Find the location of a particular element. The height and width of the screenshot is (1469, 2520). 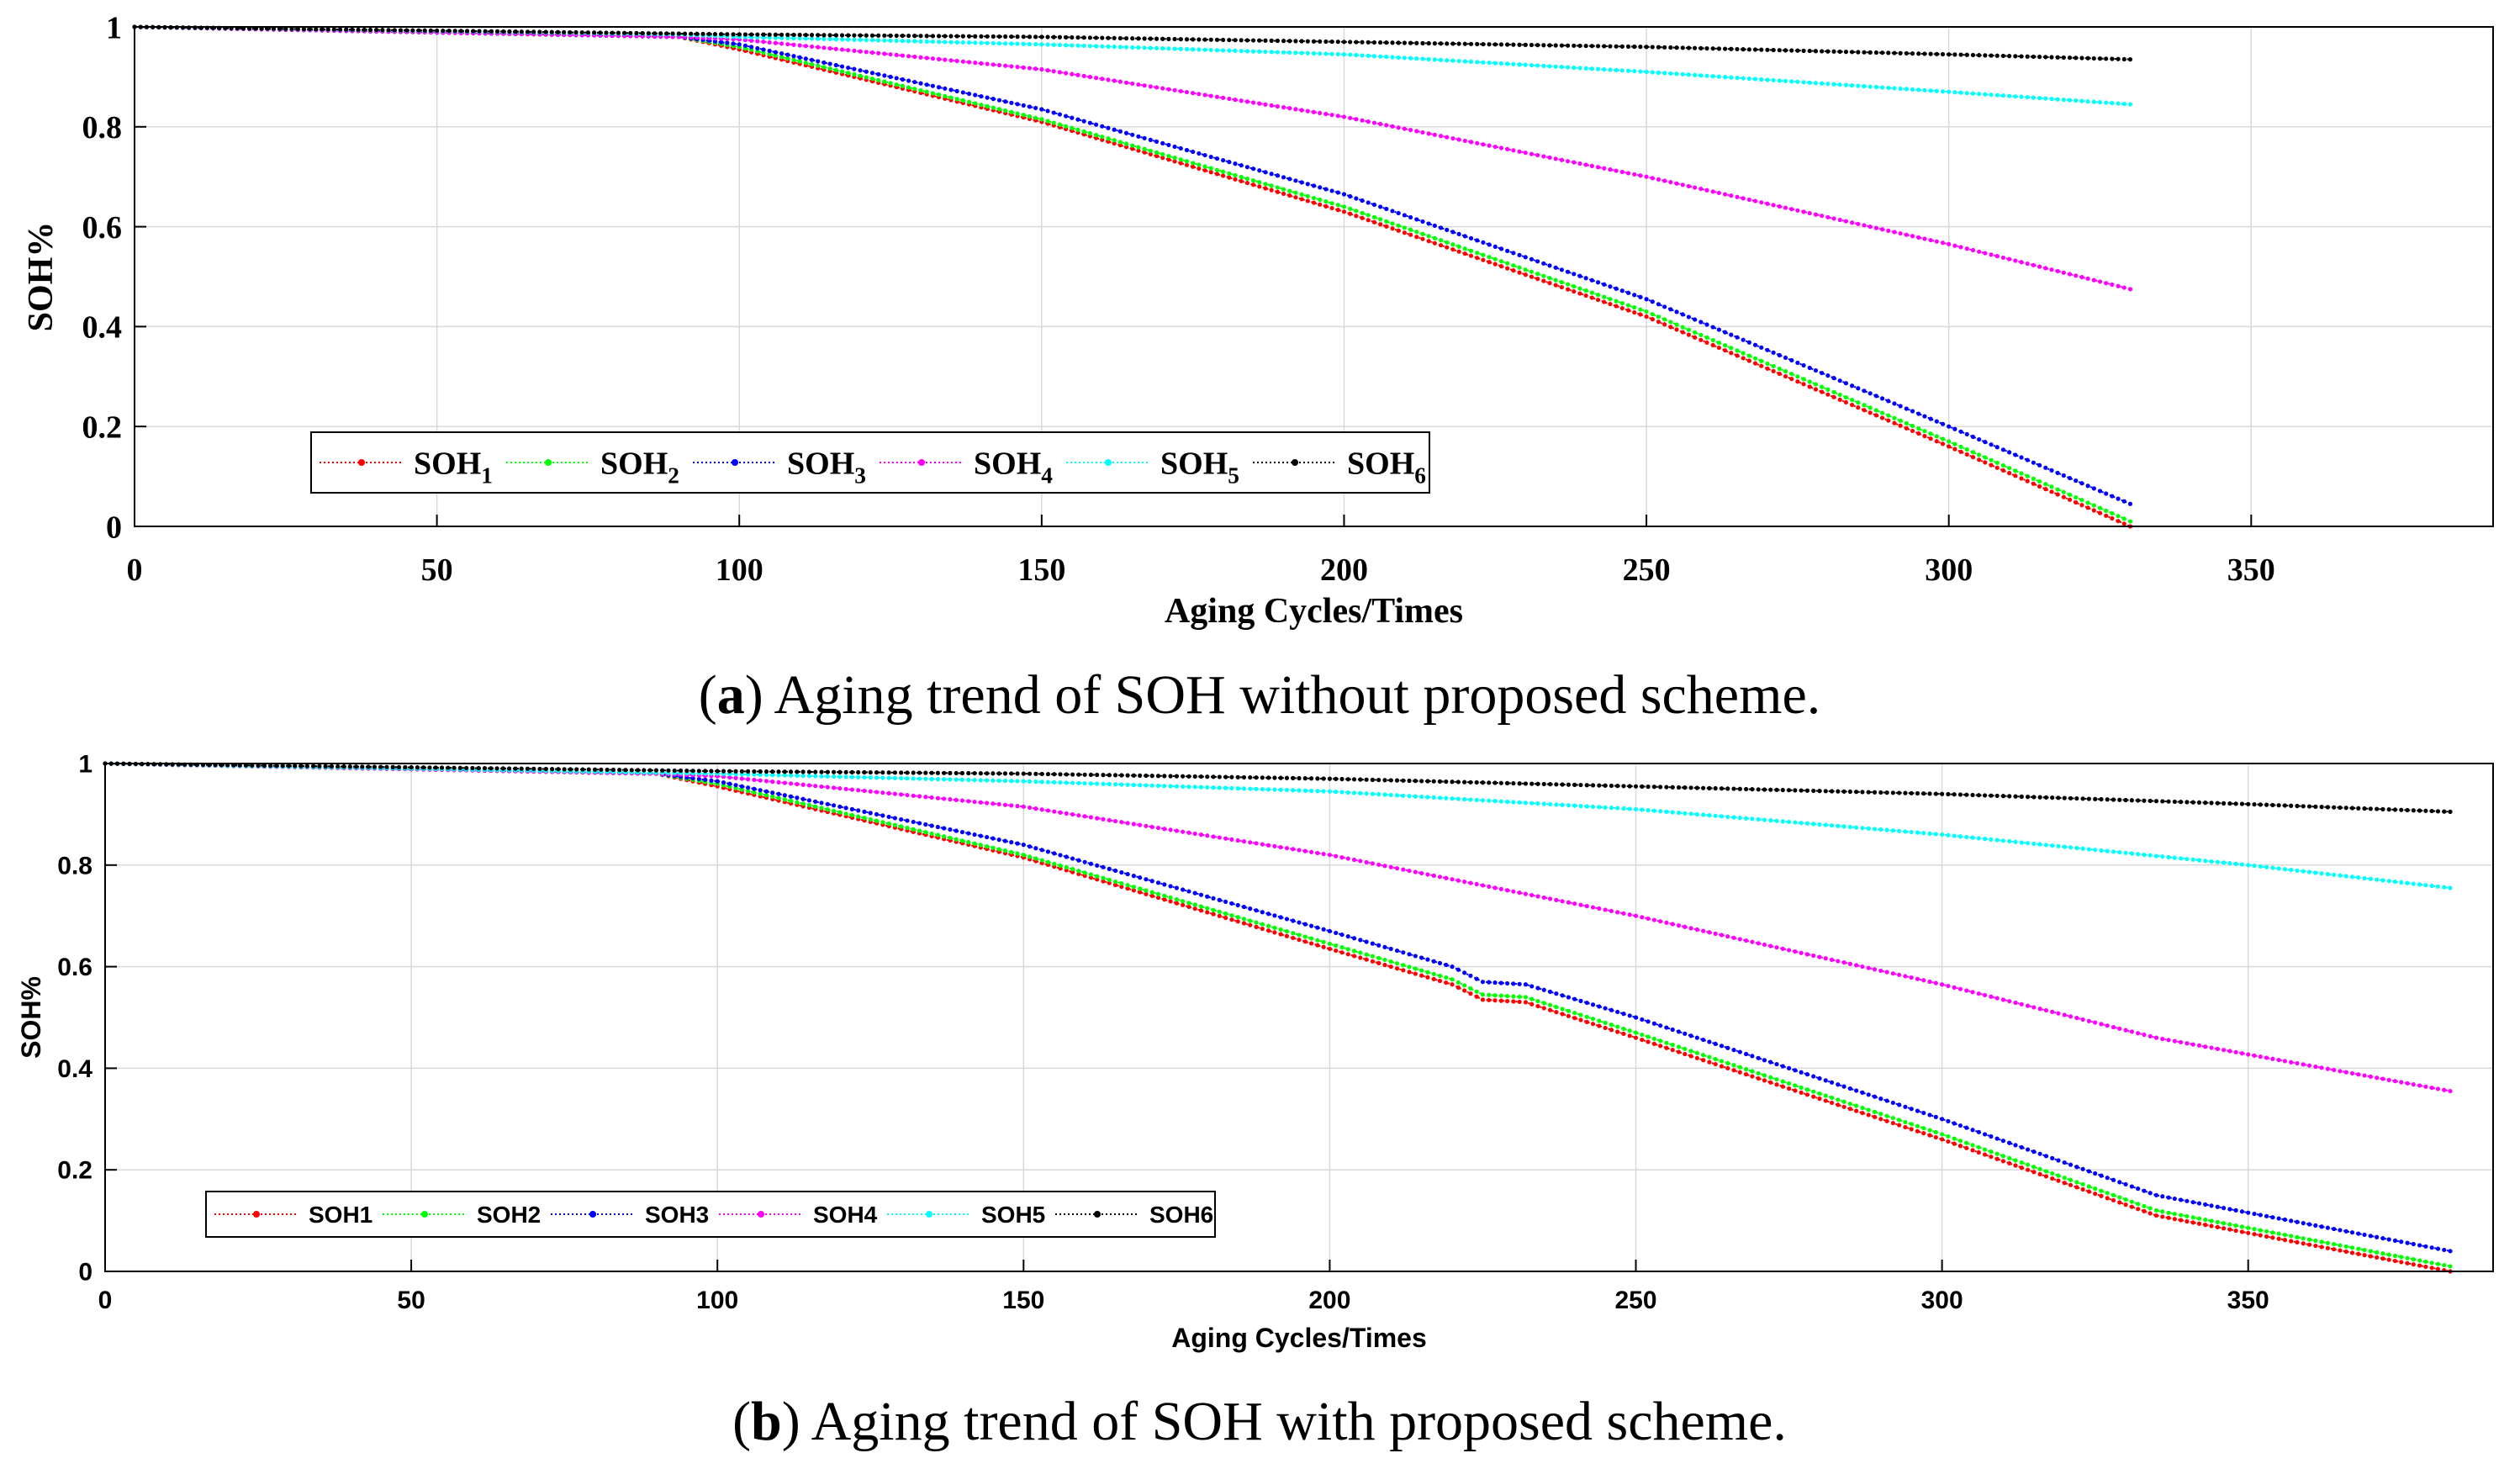

legend-subscript: 4 is located at coordinates (1047, 476).